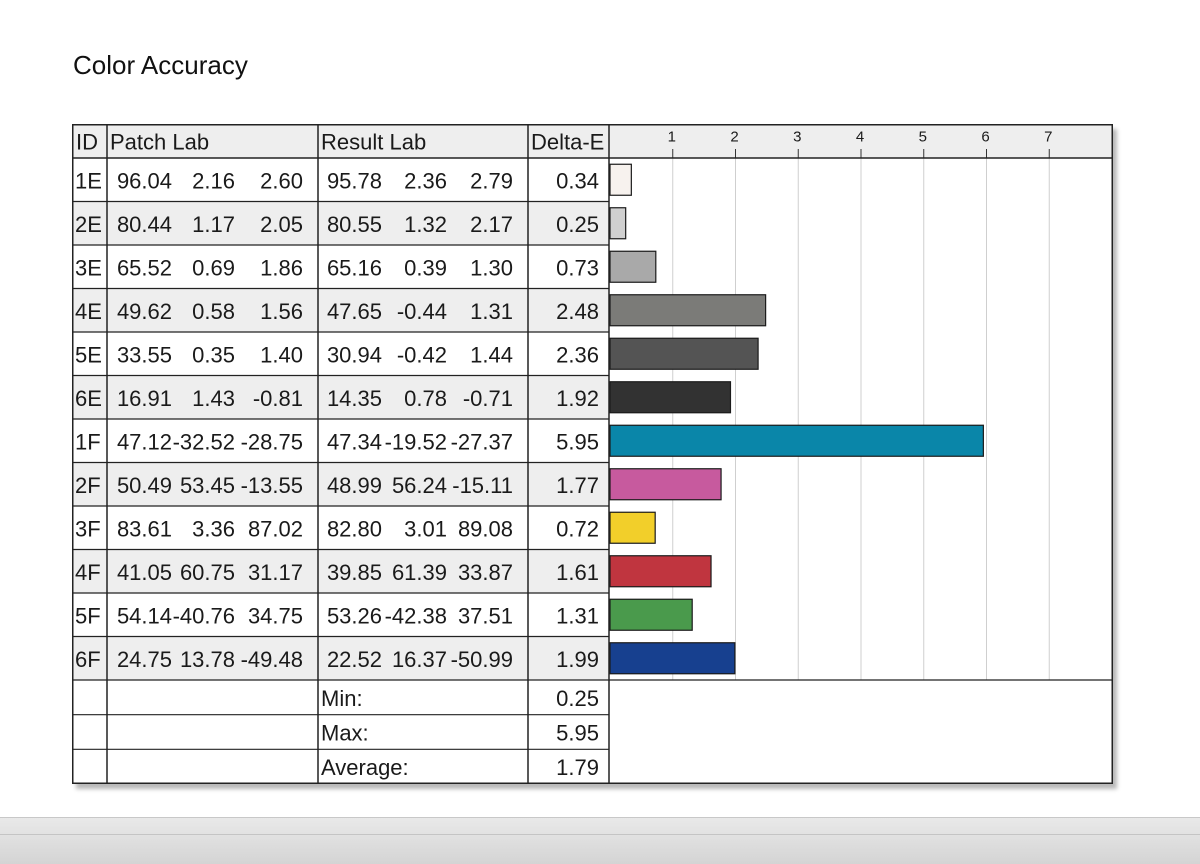 The image size is (1200, 864). Describe the element at coordinates (354, 267) in the screenshot. I see `cell-result-l: 65.16` at that location.